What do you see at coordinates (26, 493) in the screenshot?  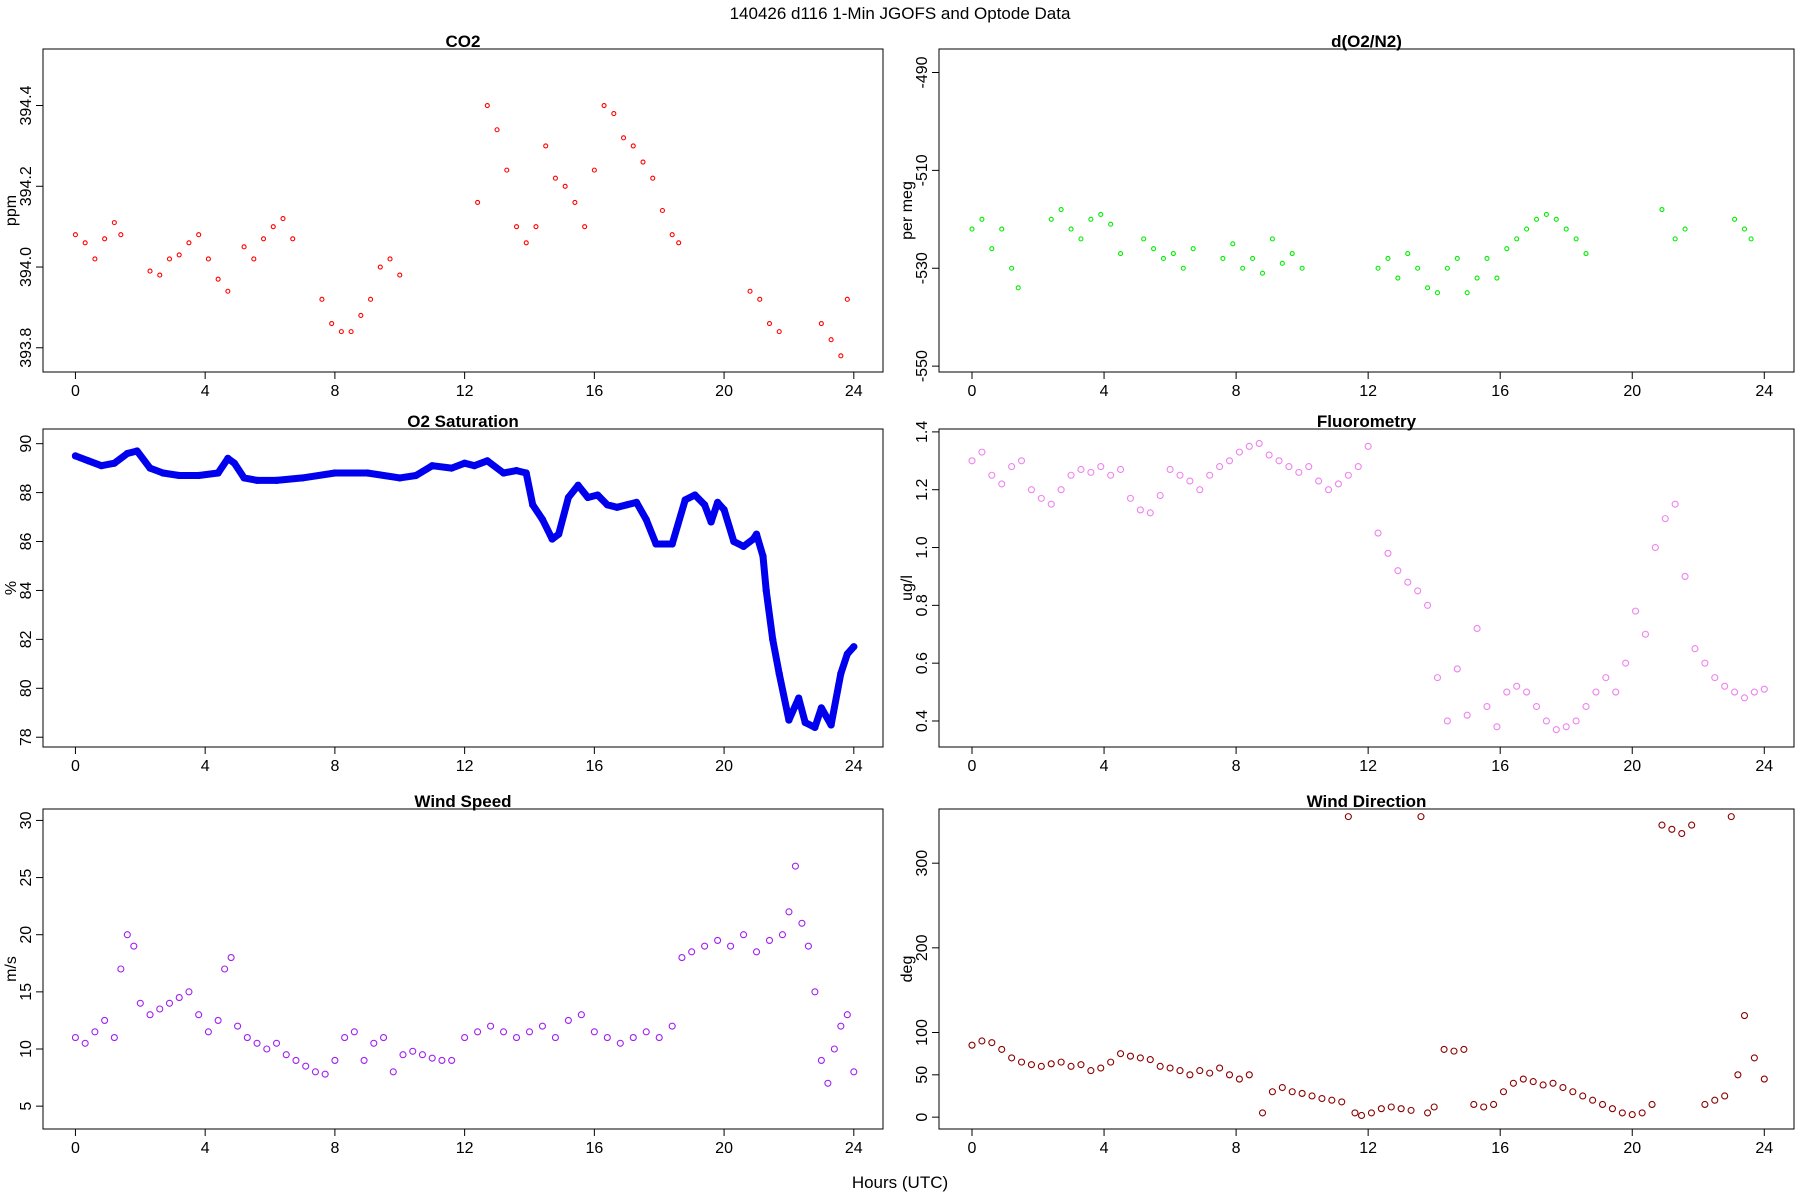 I see `y-tick-label: 88` at bounding box center [26, 493].